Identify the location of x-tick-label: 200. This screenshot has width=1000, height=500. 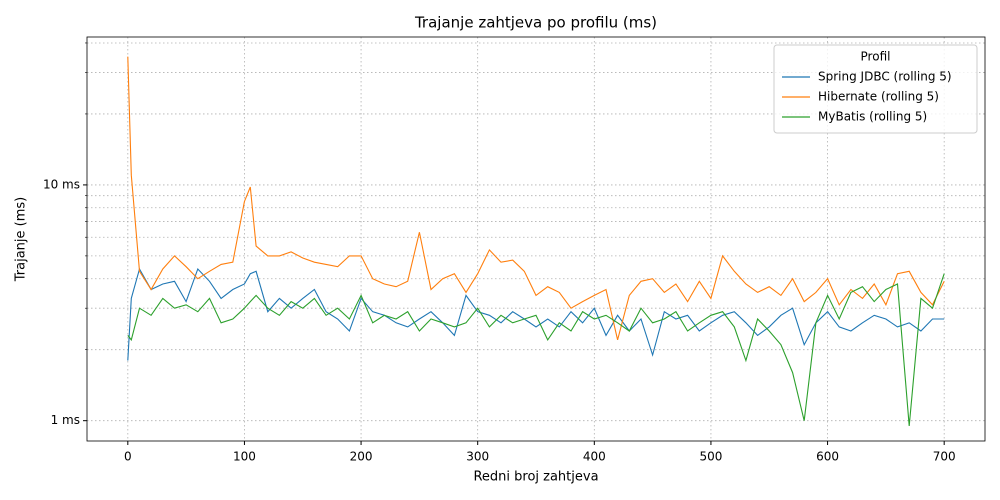
(361, 457).